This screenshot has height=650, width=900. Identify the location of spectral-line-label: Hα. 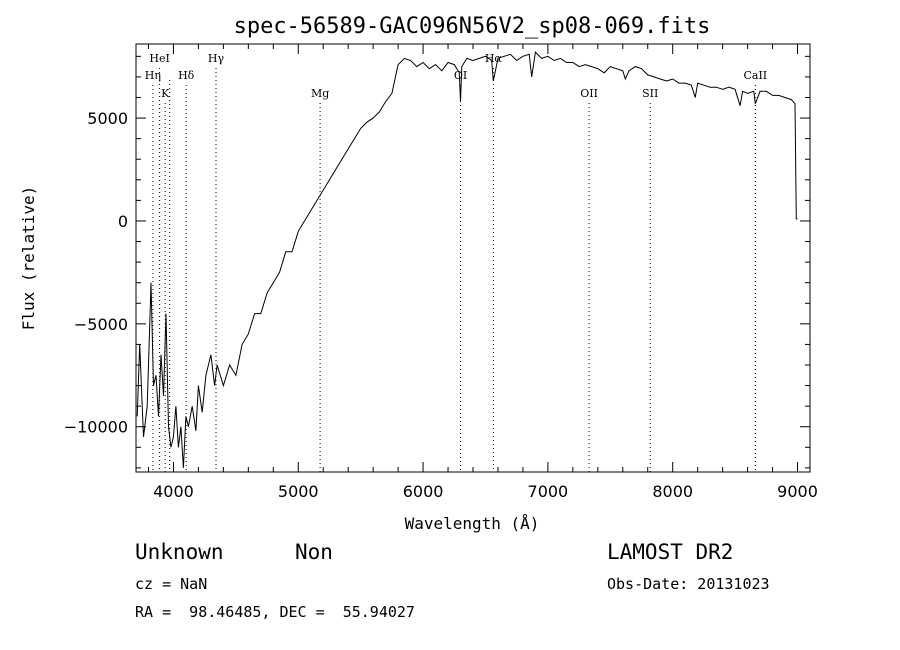
(494, 58).